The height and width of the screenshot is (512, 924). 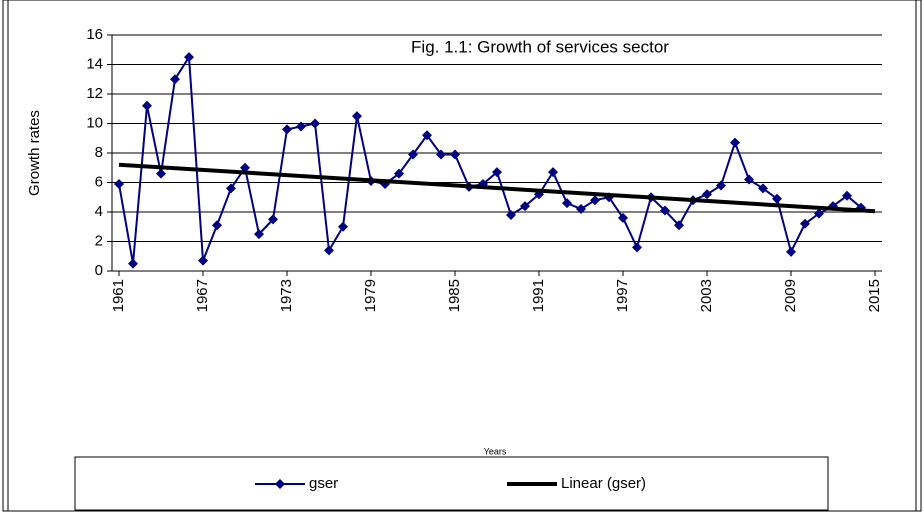 I want to click on legend-box, so click(x=451, y=483).